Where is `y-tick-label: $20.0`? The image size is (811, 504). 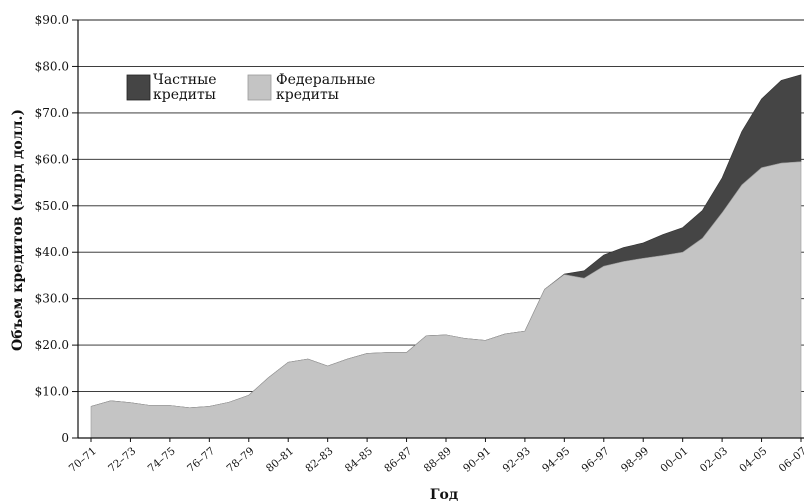 y-tick-label: $20.0 is located at coordinates (52, 345).